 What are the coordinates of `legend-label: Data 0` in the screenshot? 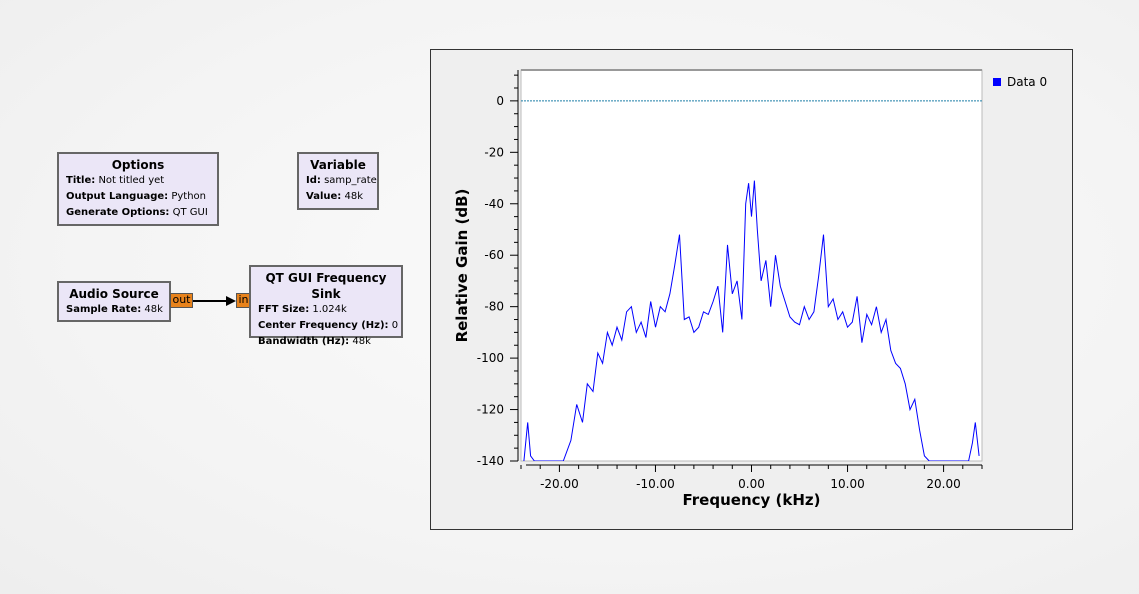 It's located at (1027, 82).